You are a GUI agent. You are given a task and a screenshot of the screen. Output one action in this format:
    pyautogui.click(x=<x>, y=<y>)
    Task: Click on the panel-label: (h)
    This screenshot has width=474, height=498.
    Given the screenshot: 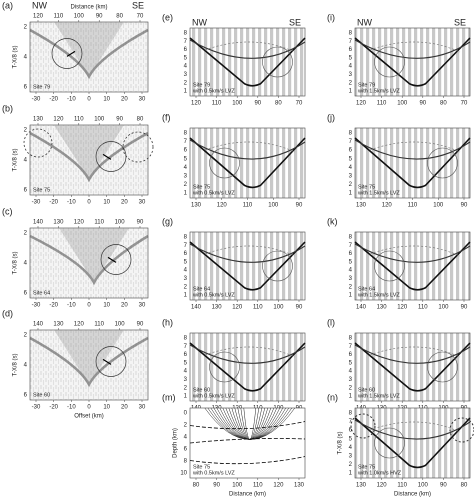 What is the action you would take?
    pyautogui.click(x=167, y=322)
    